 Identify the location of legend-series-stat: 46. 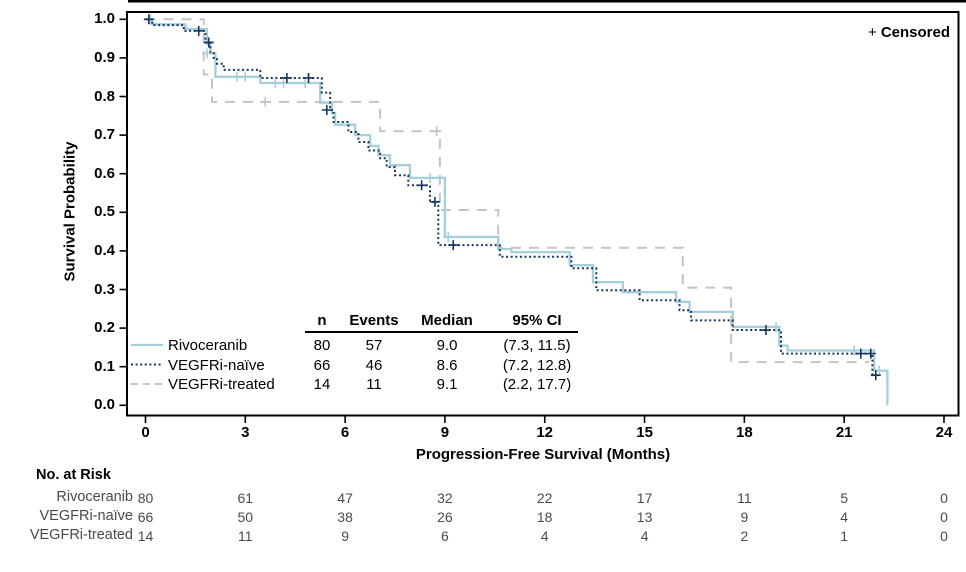
(374, 365).